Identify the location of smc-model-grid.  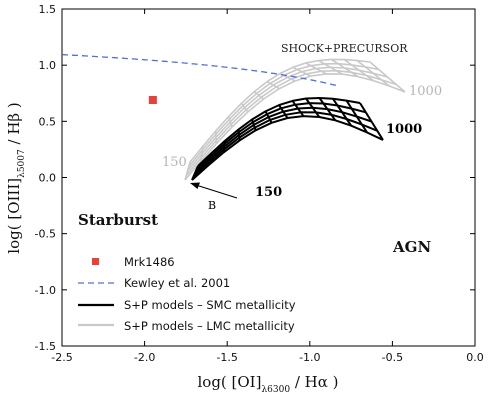
(287, 139).